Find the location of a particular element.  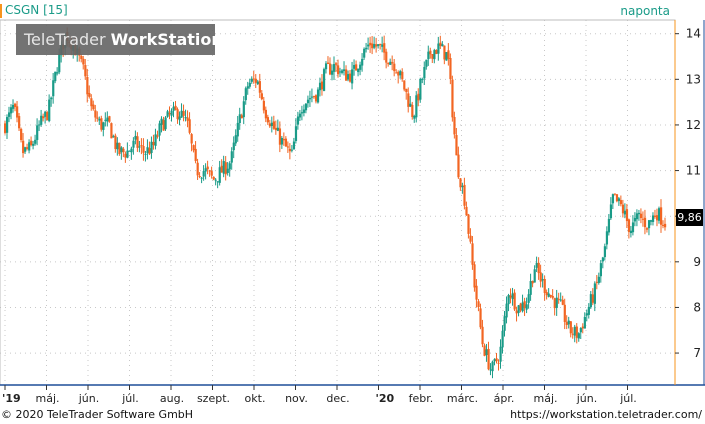

interval-label: naponta is located at coordinates (645, 11).